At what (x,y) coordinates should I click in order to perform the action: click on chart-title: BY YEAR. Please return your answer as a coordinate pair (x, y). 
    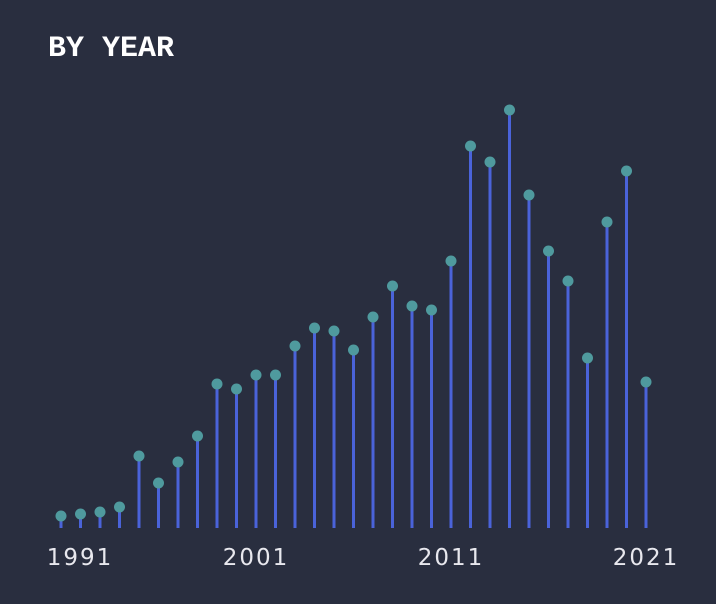
    Looking at the image, I should click on (111, 49).